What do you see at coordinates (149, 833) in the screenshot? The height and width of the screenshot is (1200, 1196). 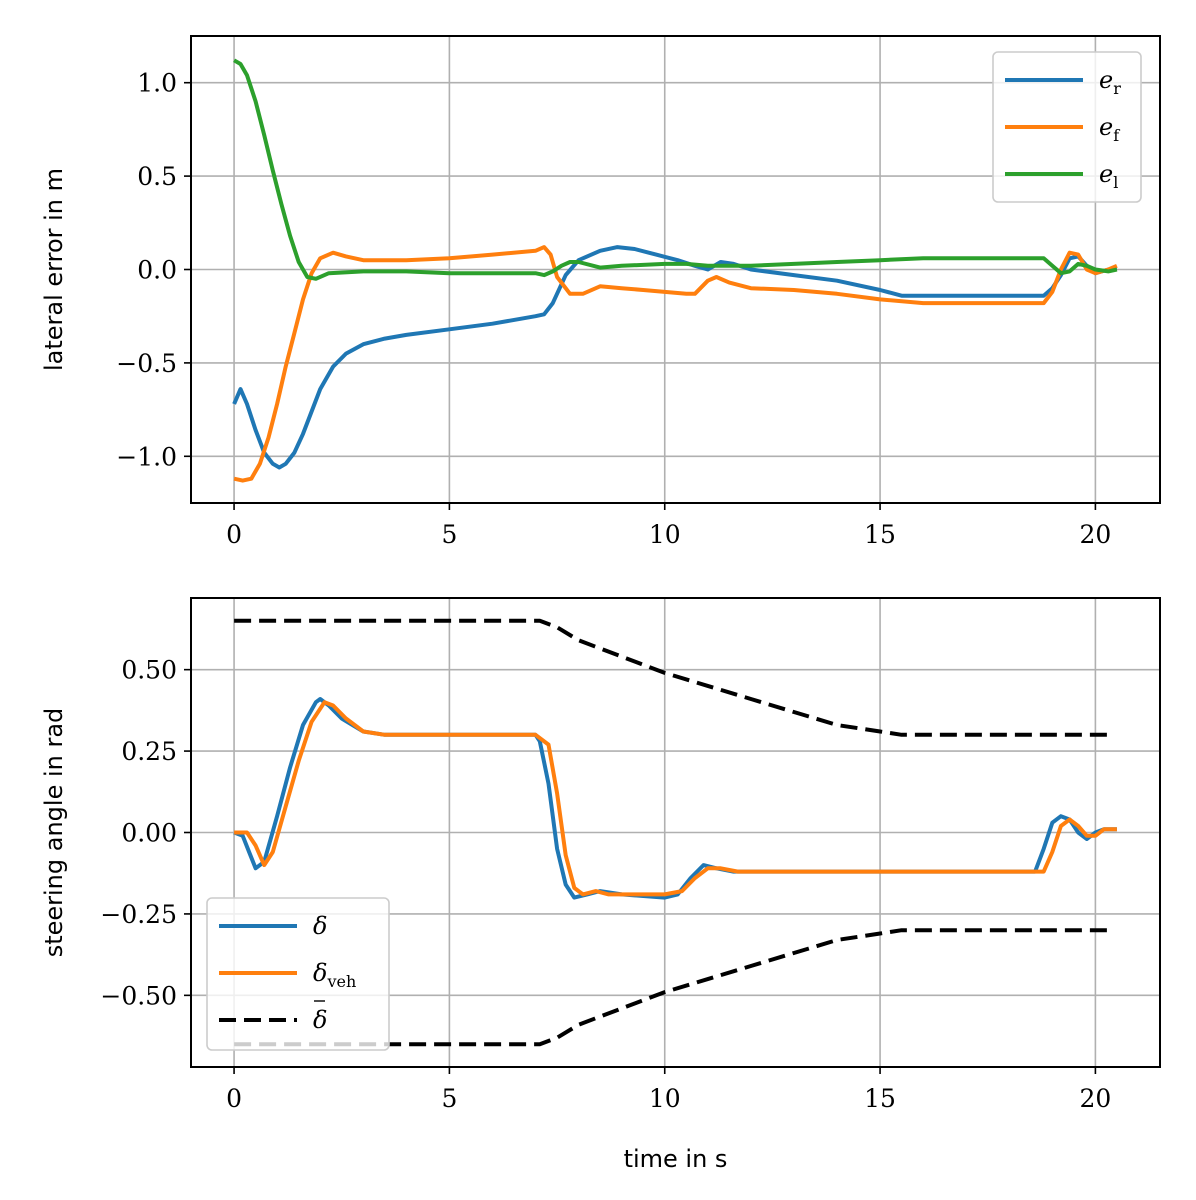 I see `y-tick-label: 0.00` at bounding box center [149, 833].